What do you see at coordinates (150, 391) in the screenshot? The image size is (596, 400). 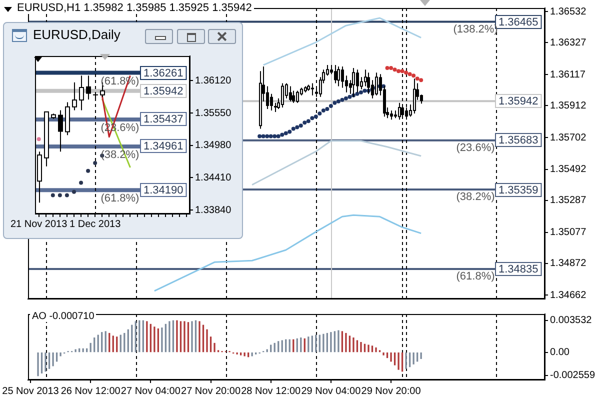 I see `x-tick-label: 27 Nov 04:00` at bounding box center [150, 391].